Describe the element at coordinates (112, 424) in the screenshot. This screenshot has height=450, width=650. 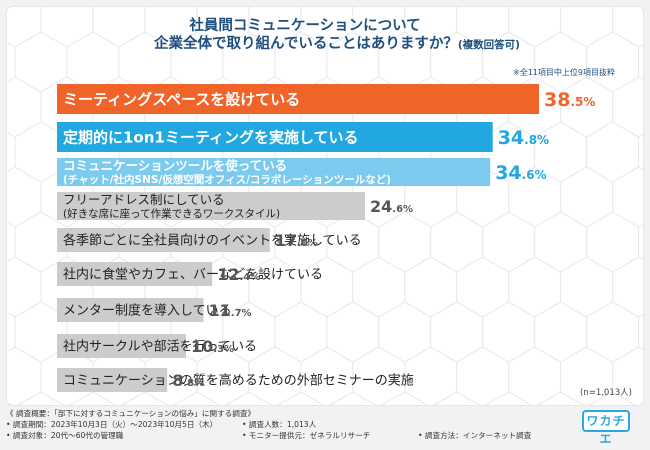
I see `survey-period: • 調査期間：2023年10月3日（火）〜2023年10月5日（木）` at that location.